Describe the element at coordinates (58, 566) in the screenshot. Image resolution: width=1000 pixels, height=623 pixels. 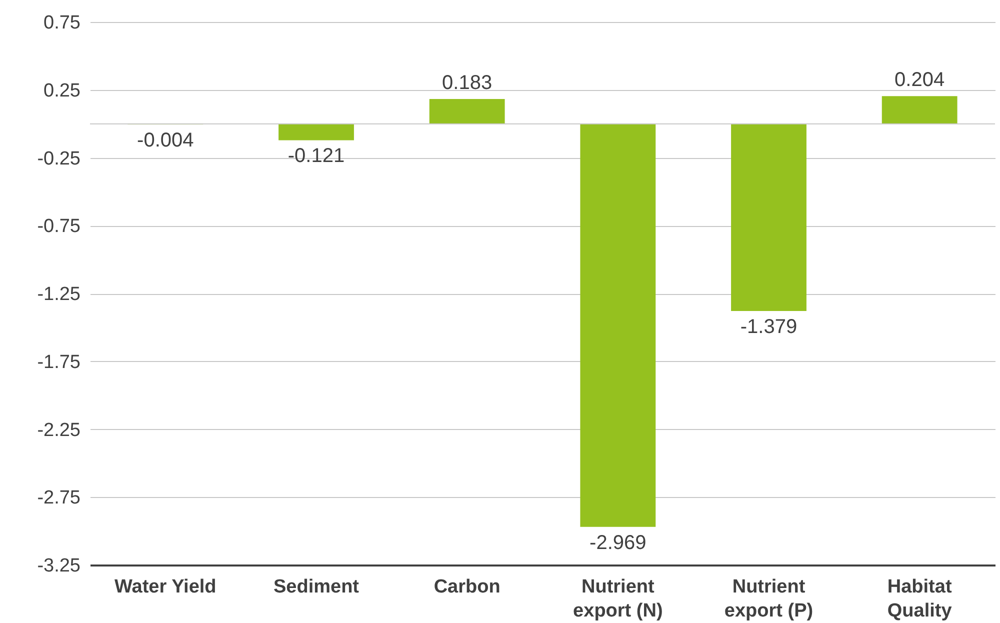
I see `y-tick-label: -3.25` at that location.